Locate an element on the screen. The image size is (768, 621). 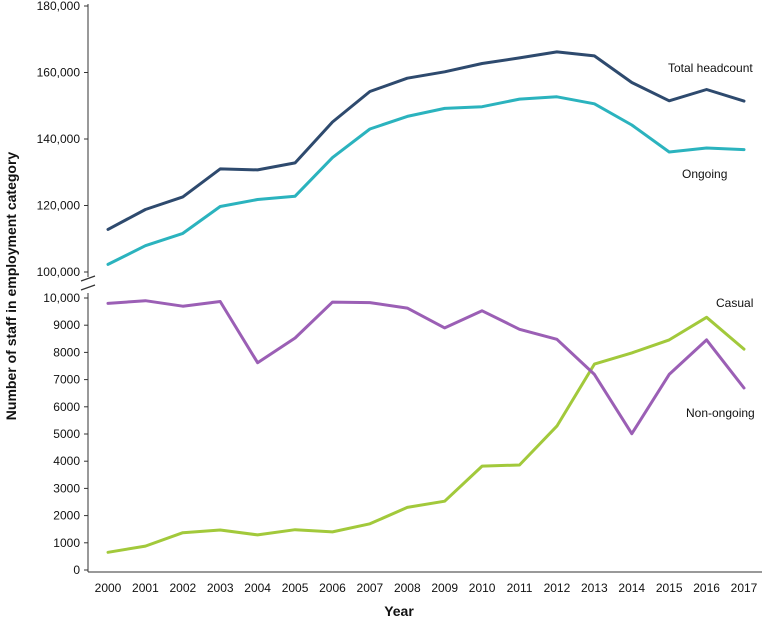
x-tick-label: 2007 is located at coordinates (370, 588).